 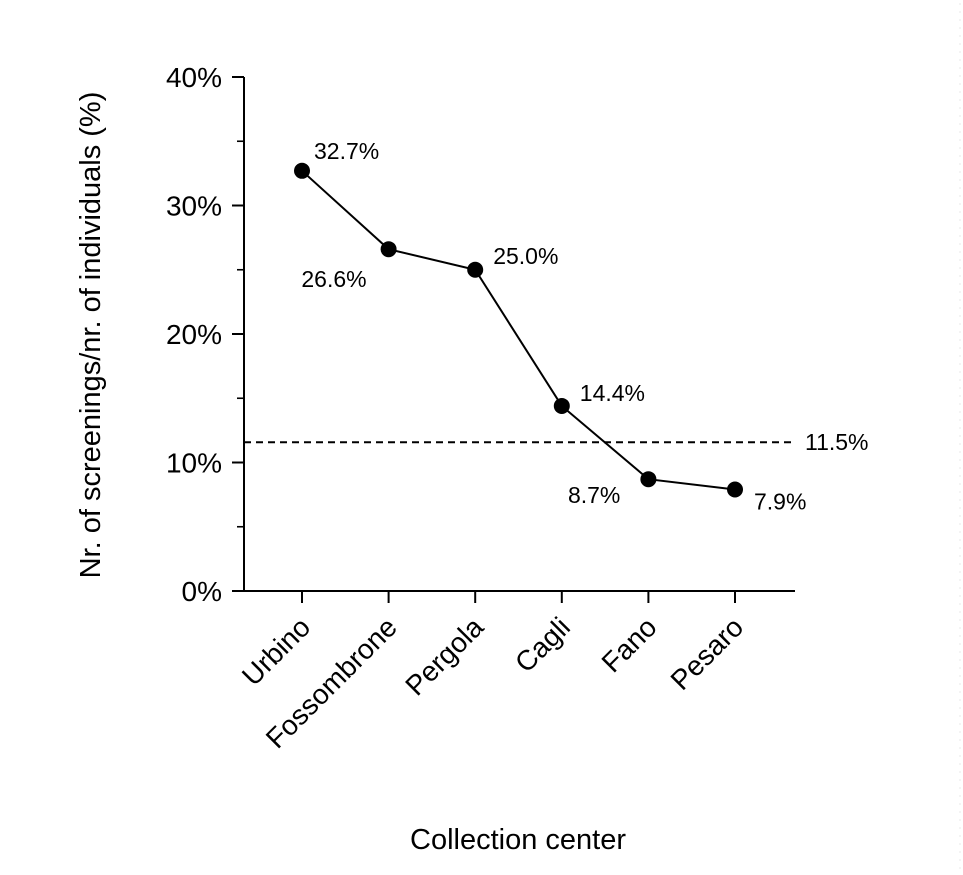 What do you see at coordinates (91, 335) in the screenshot?
I see `y-axis-title: Nr. of screenings/nr. of individuals (%)` at bounding box center [91, 335].